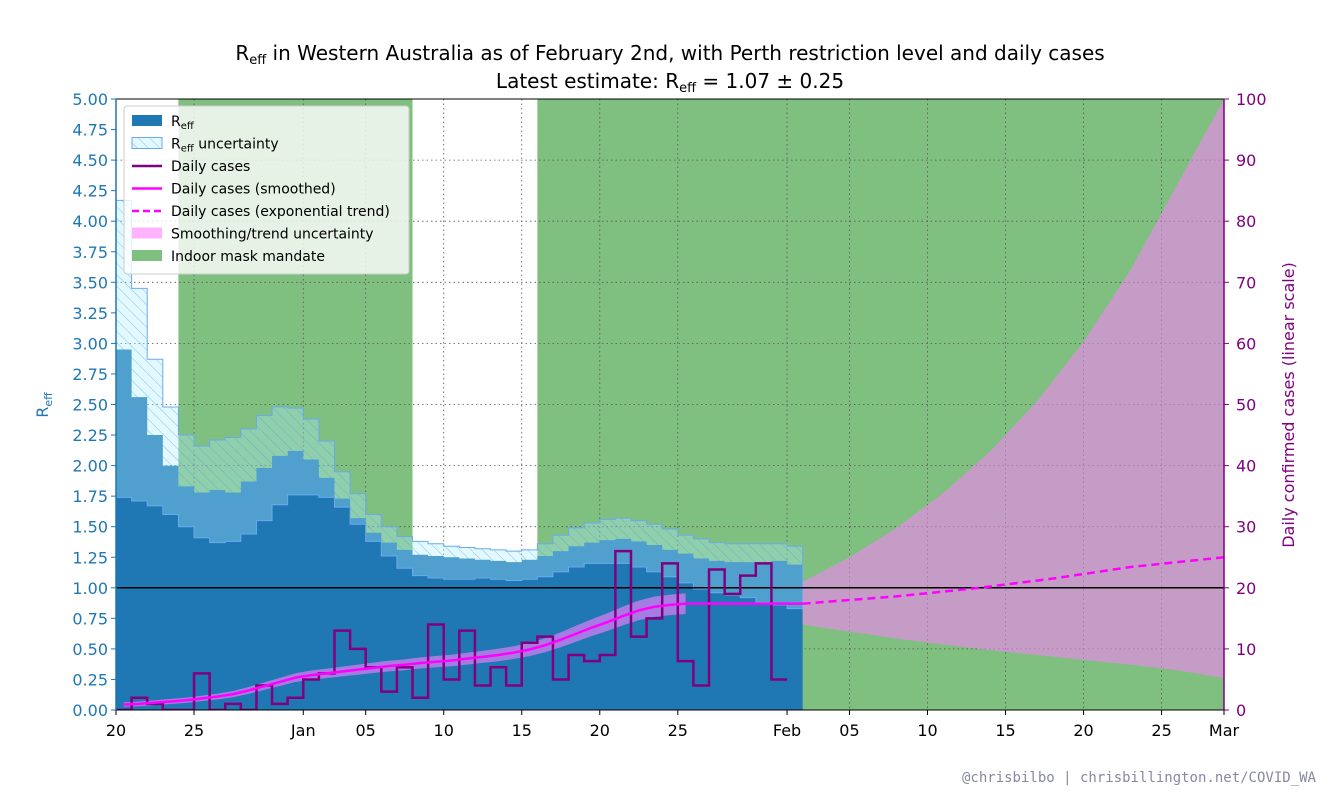  I want to click on smoothing-uncertainty-band, so click(404, 650).